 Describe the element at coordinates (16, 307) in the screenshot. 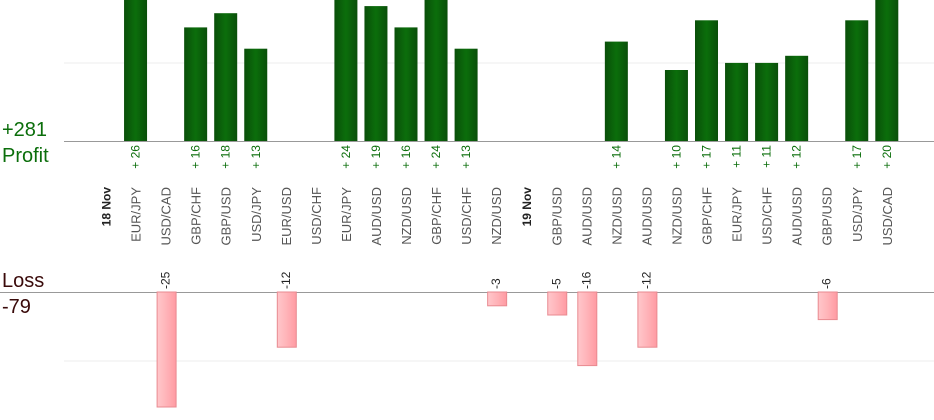

I see `loss-total: -79` at that location.